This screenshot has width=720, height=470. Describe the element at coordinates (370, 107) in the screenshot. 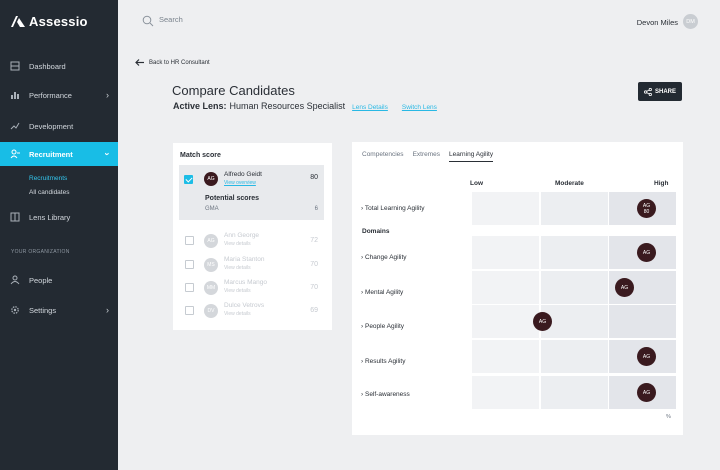

I see `lens-details-link: Lens Details` at that location.